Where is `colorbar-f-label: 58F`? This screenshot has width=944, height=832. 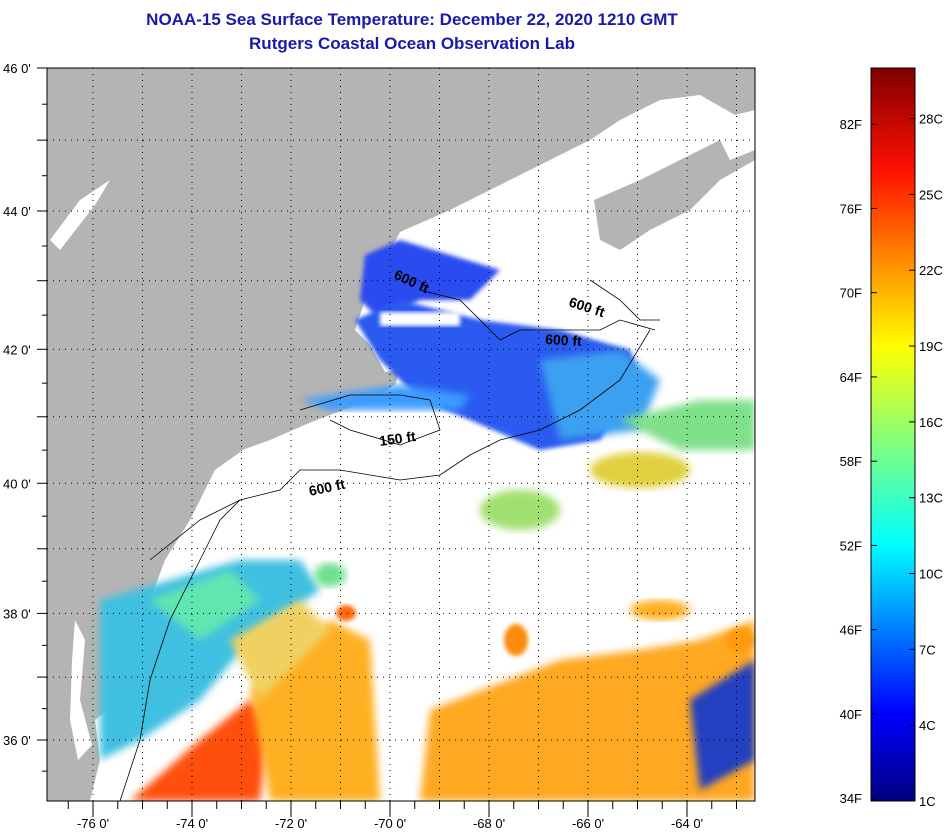 colorbar-f-label: 58F is located at coordinates (851, 461).